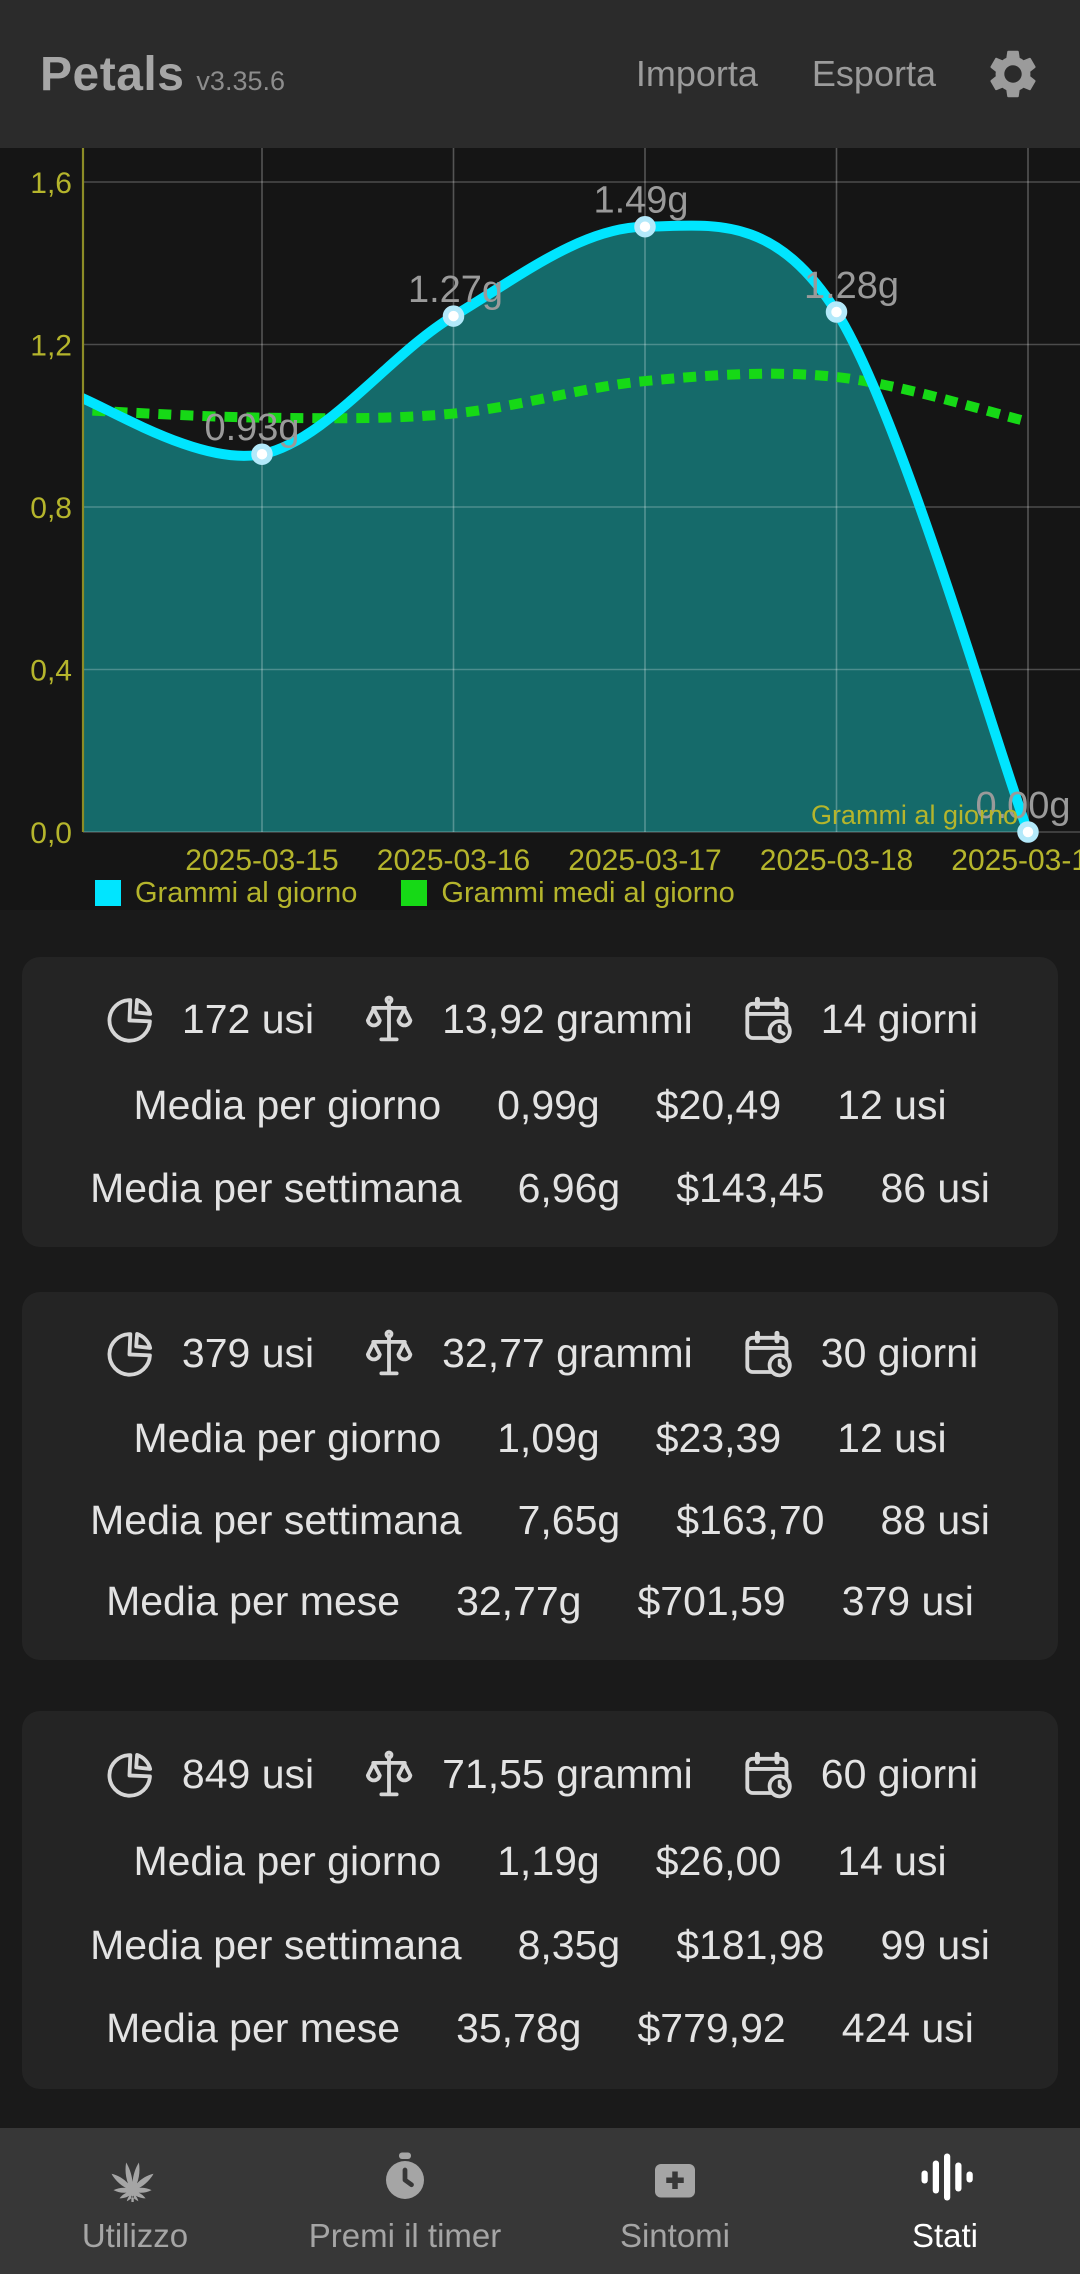 This screenshot has height=2274, width=1080. I want to click on legend-label: Grammi al giorno, so click(246, 892).